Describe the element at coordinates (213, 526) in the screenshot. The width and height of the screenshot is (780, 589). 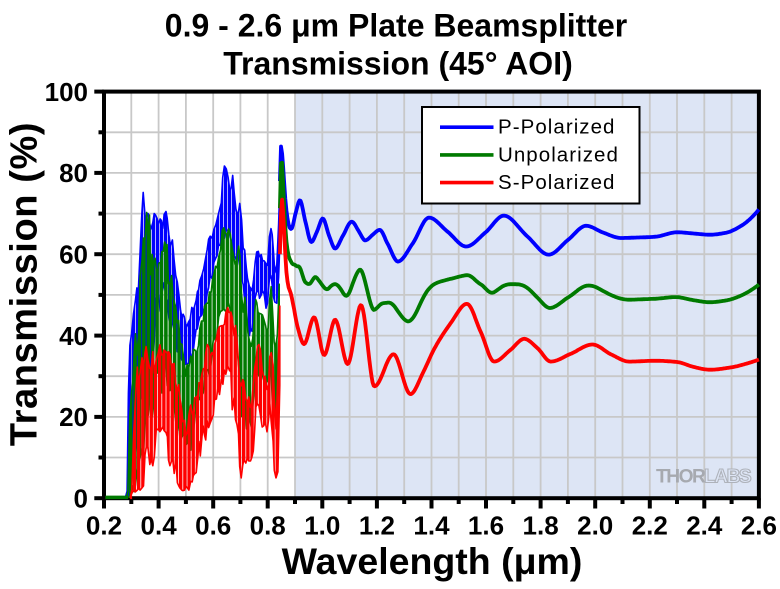
I see `svg-text: 0.6` at that location.